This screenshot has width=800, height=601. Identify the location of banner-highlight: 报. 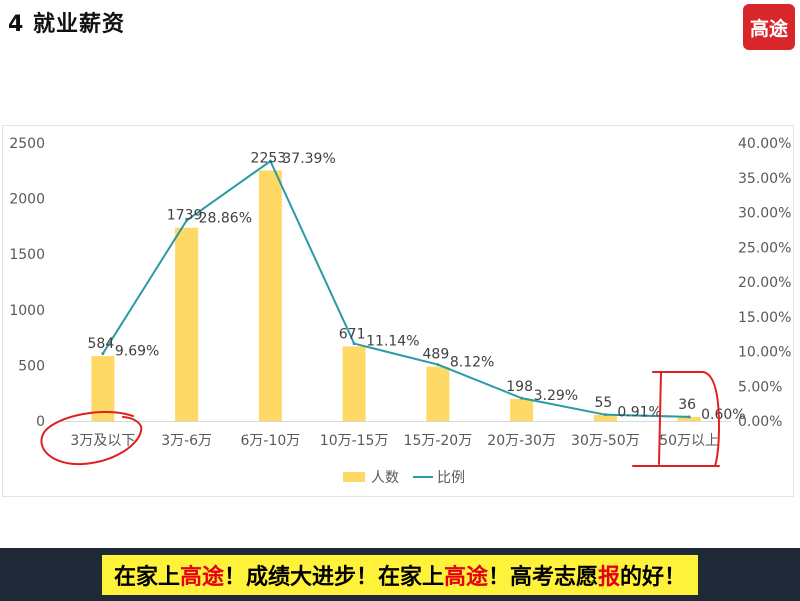
(609, 577).